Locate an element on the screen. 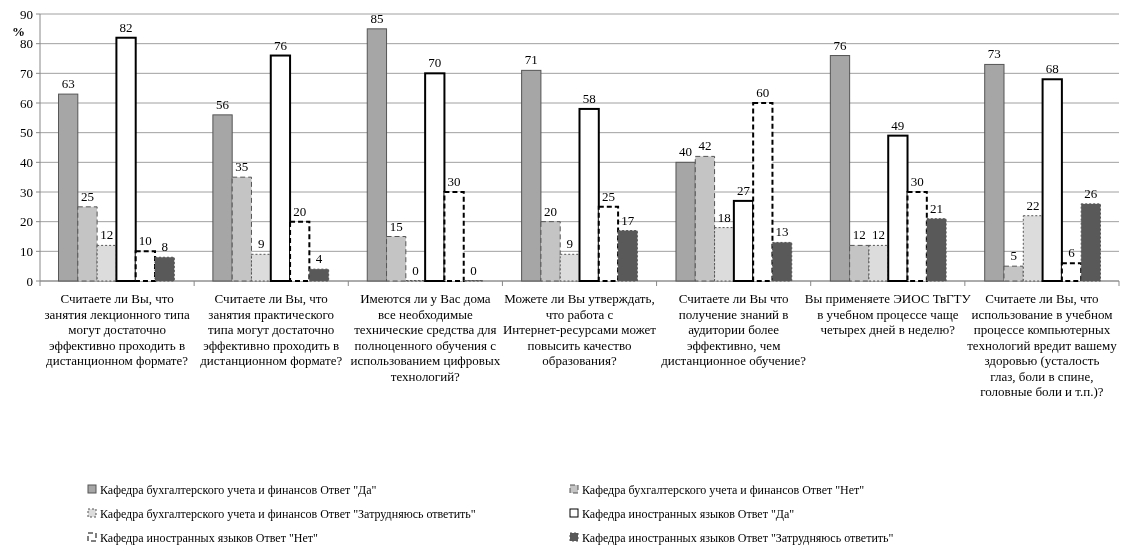 Image resolution: width=1131 pixels, height=554 pixels. data-label: 40 is located at coordinates (686, 152).